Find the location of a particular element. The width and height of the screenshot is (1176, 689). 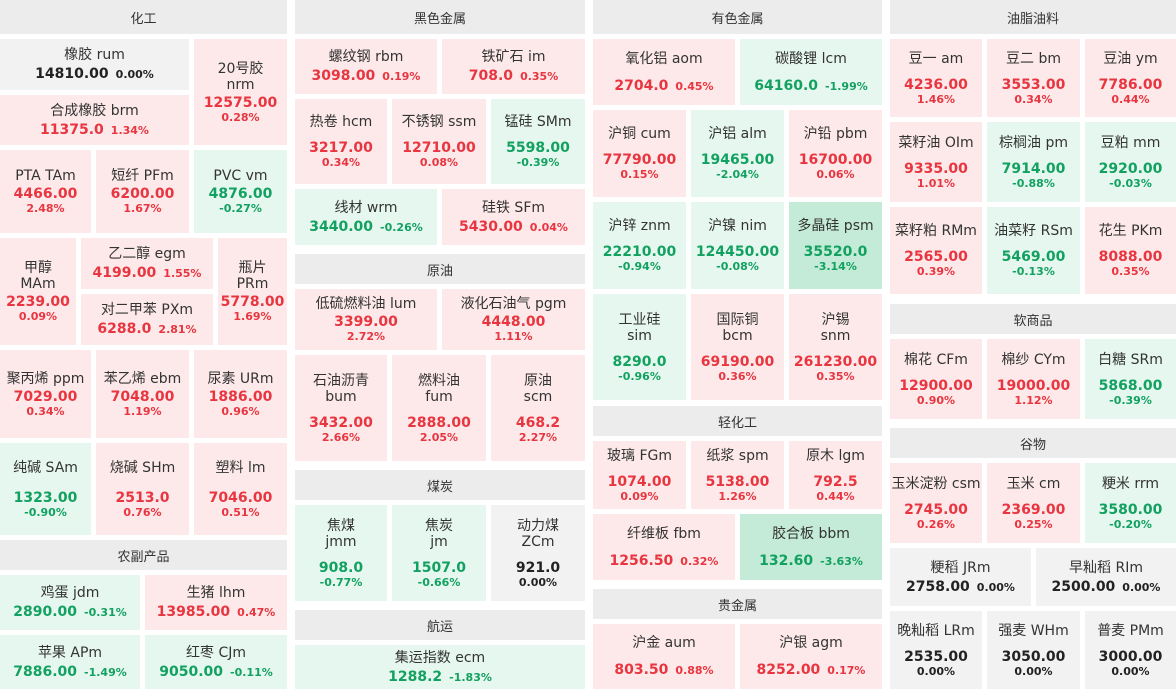

tile-znm: 沪锌 znm 22210.00 -0.94% is located at coordinates (639, 245).